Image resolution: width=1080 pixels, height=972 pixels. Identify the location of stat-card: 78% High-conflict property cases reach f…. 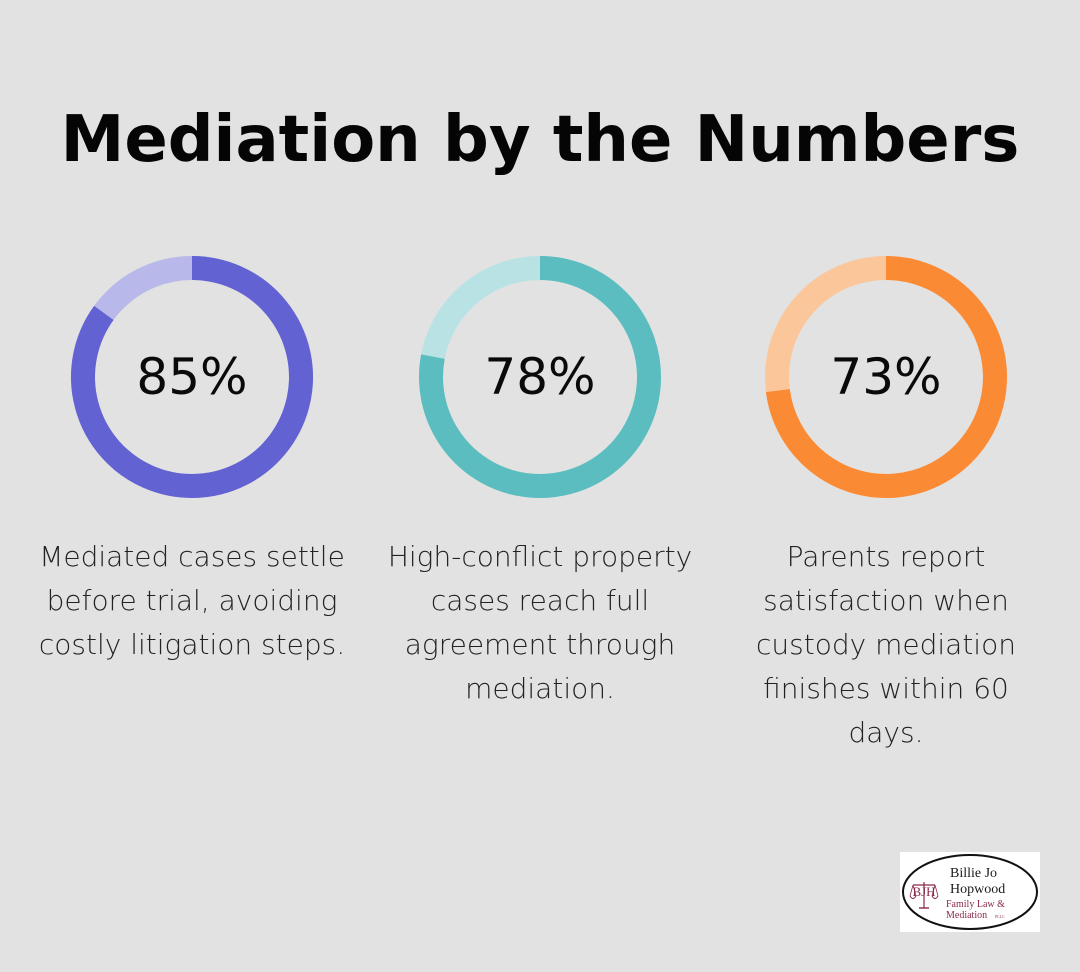
(540, 483).